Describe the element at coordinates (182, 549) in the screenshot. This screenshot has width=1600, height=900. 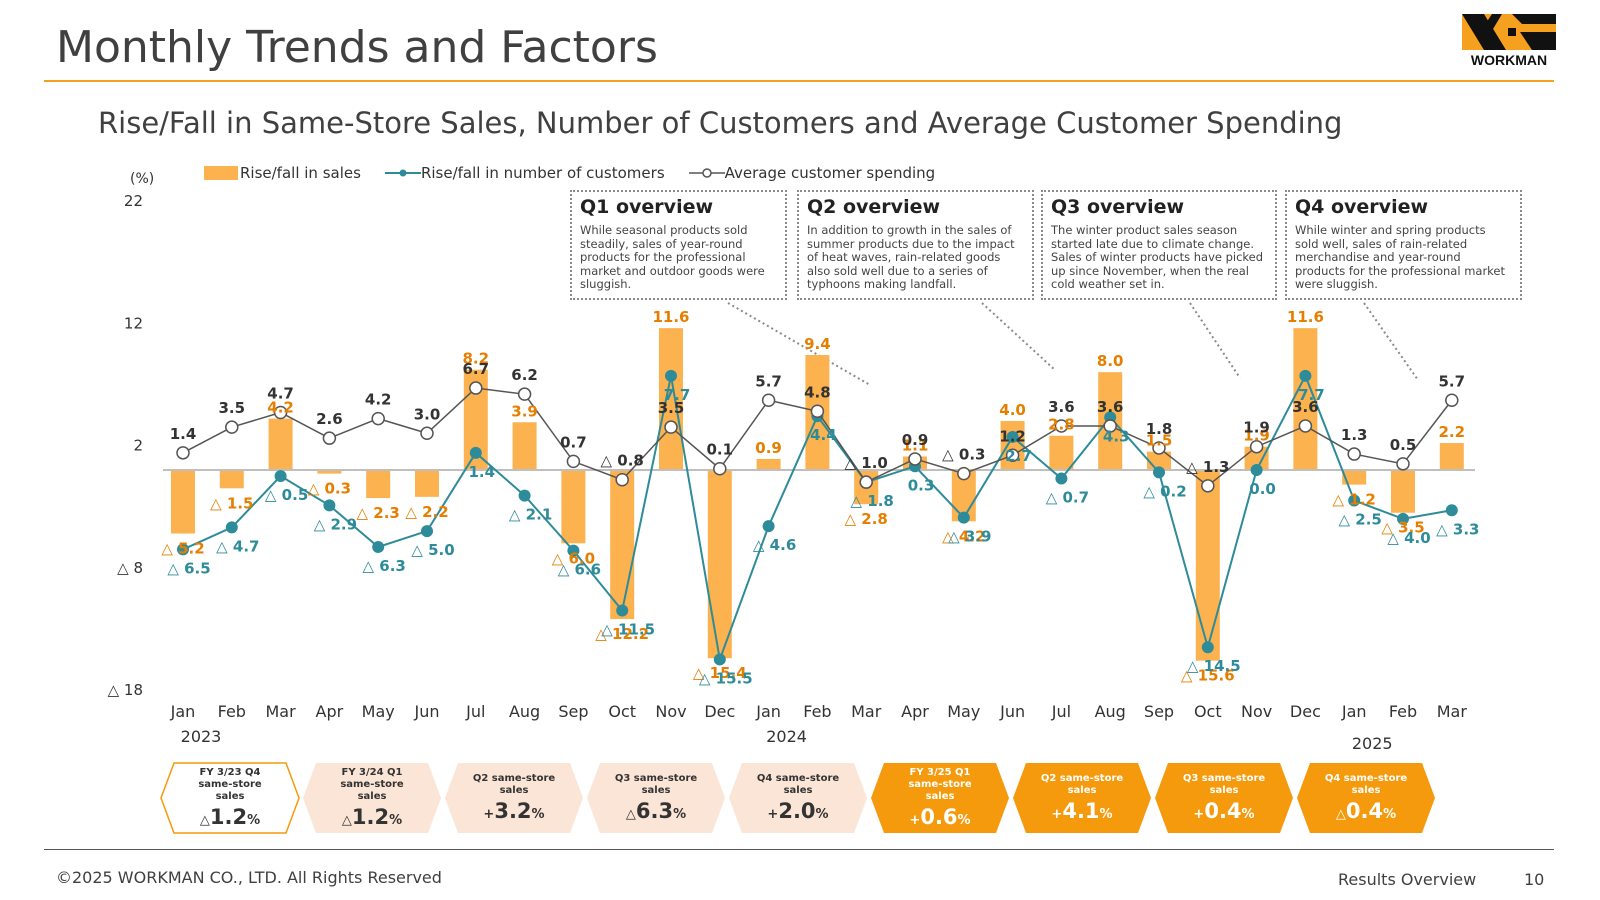
I see `sales-data-label: △ 5.2` at that location.